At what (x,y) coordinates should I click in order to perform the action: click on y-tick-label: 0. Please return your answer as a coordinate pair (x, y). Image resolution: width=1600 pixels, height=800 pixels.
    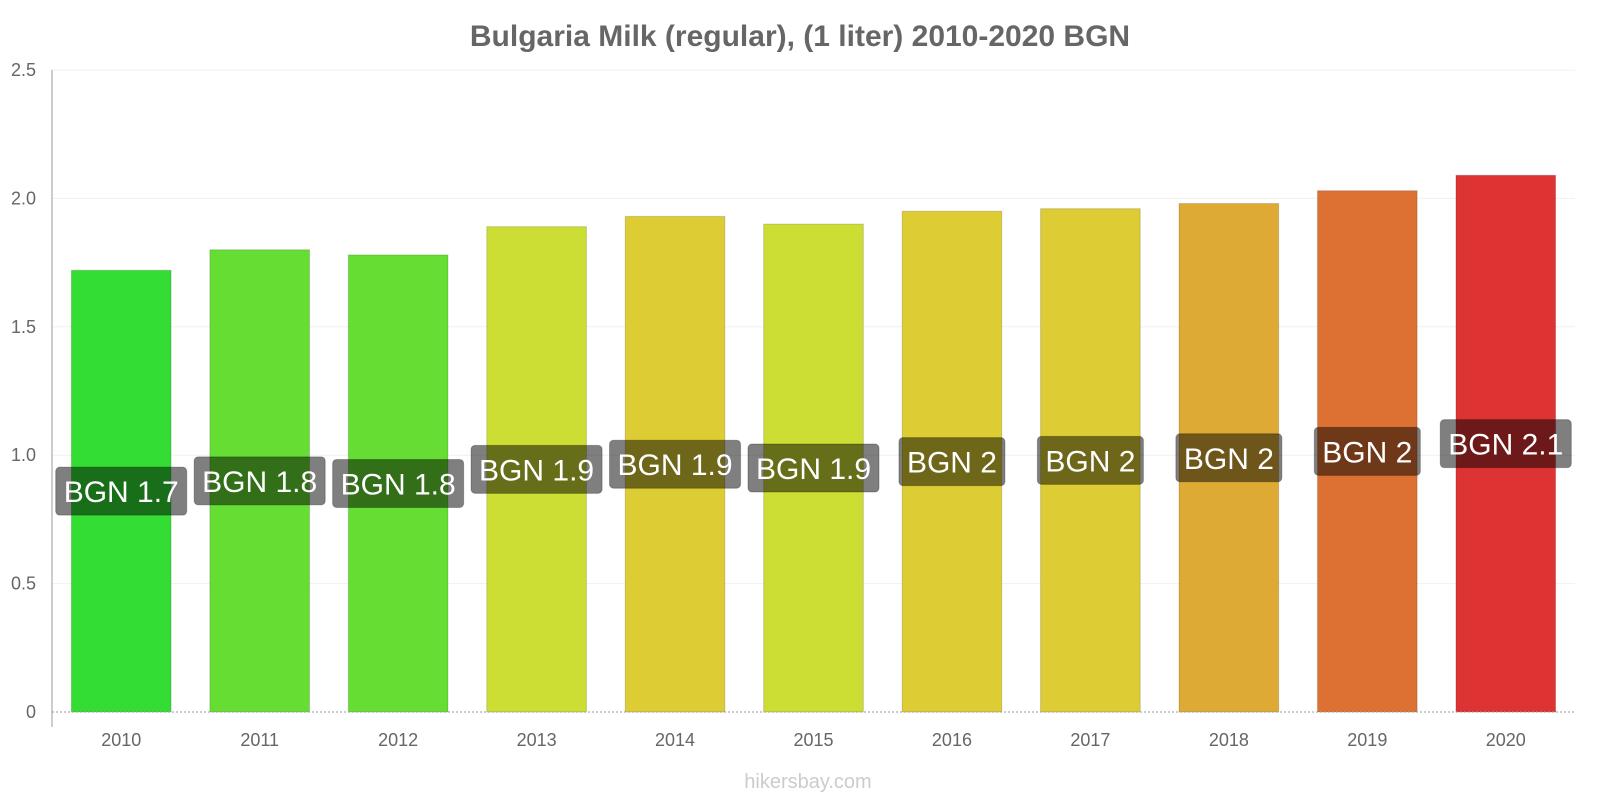
    Looking at the image, I should click on (31, 712).